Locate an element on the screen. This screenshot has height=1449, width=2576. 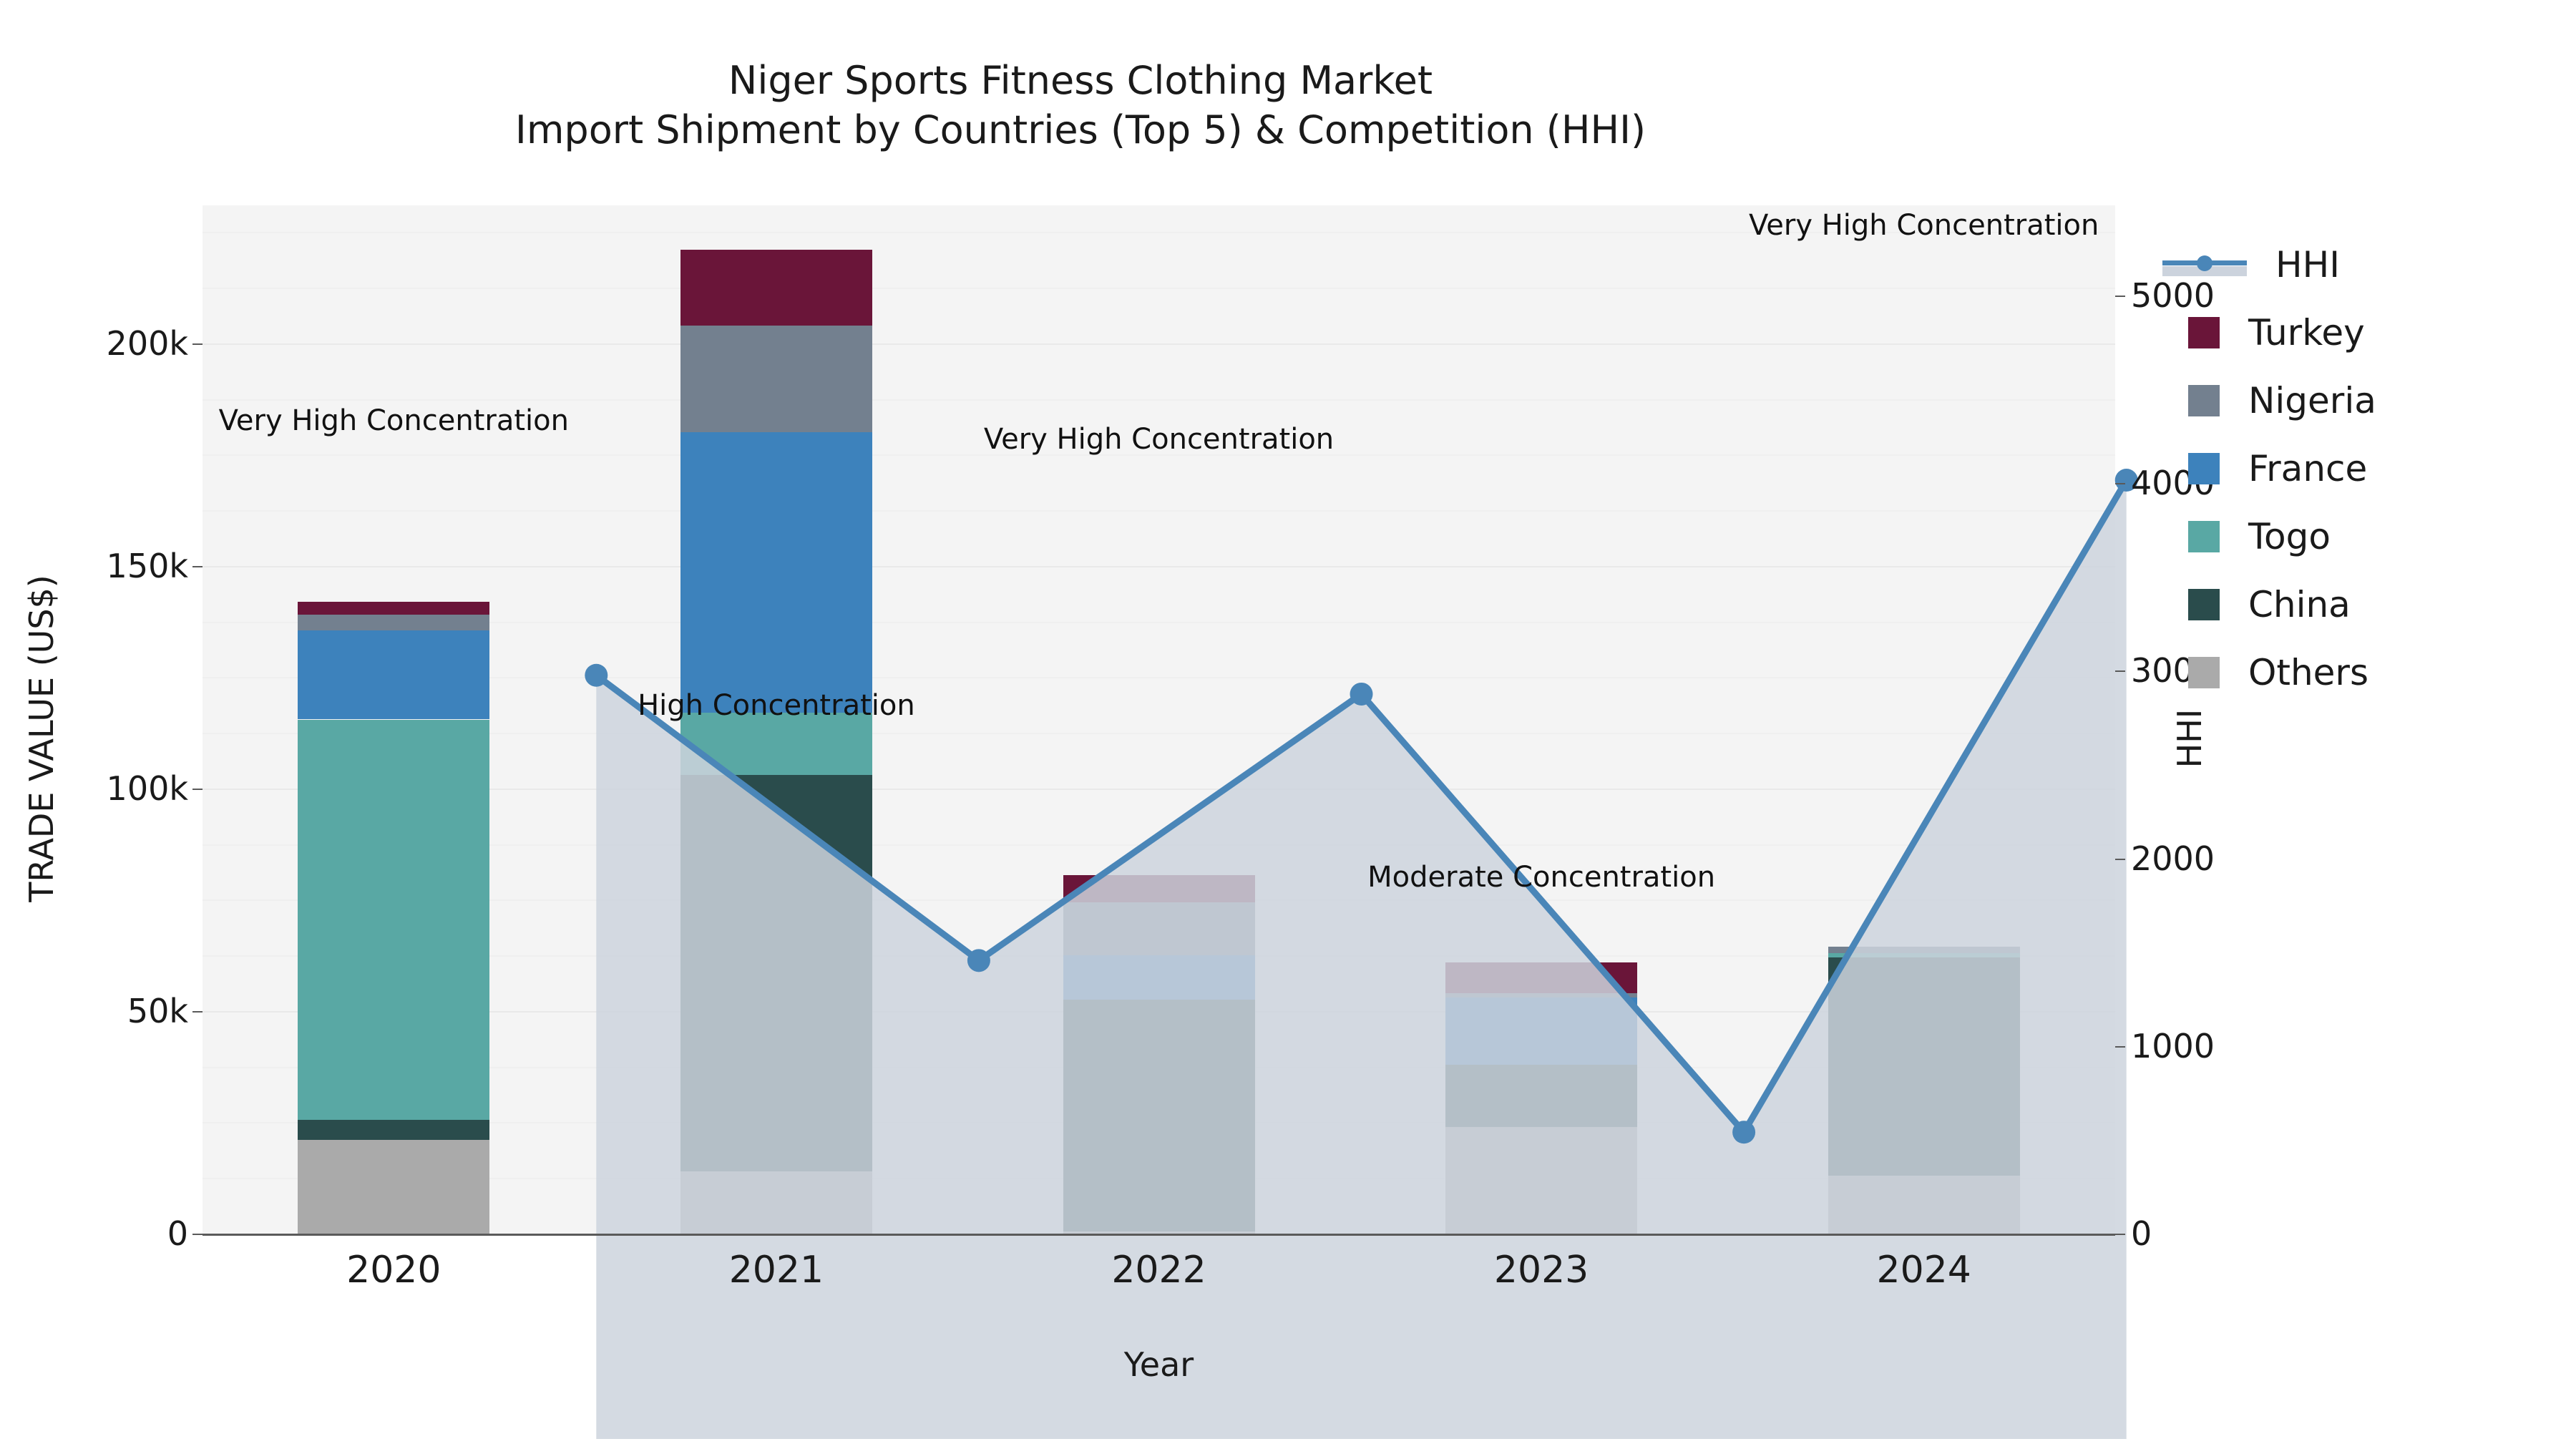
y-axis-right-tick-label: 5000 is located at coordinates (2173, 295).